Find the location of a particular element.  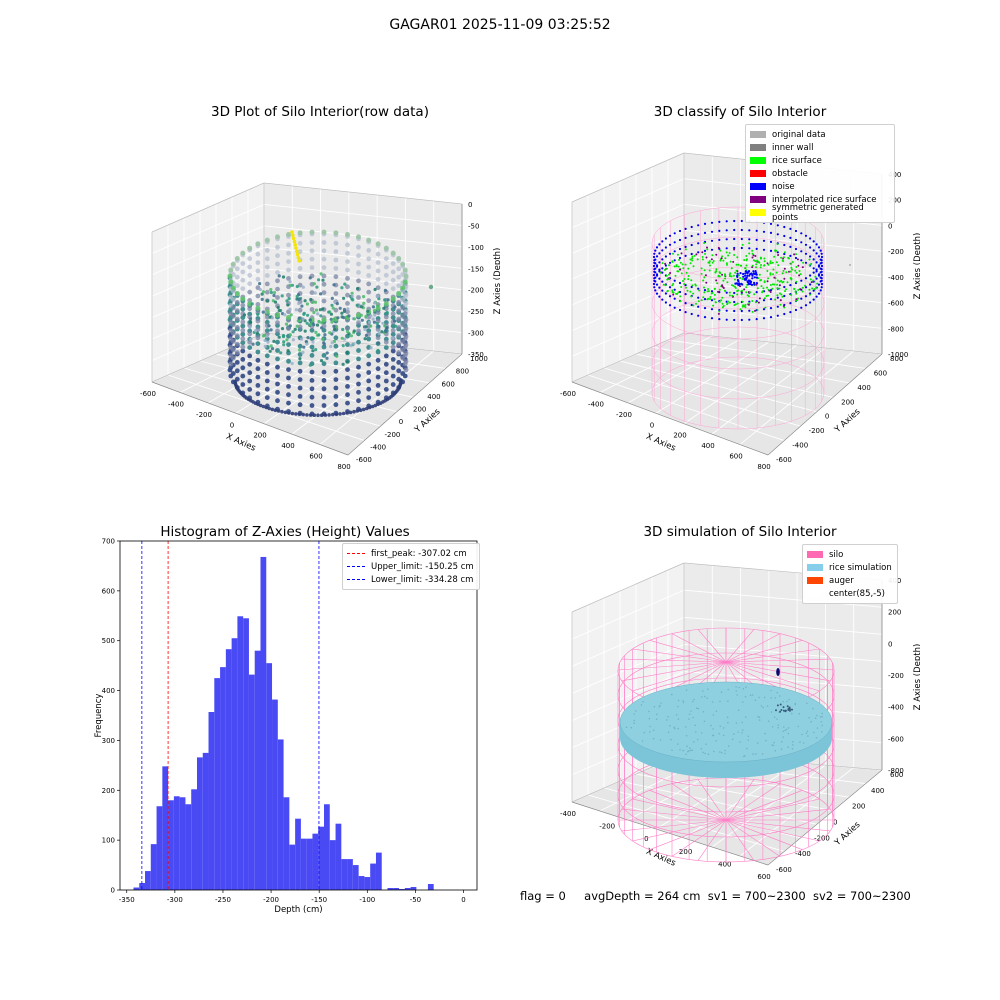

x-tick-label: 0 is located at coordinates (232, 425).